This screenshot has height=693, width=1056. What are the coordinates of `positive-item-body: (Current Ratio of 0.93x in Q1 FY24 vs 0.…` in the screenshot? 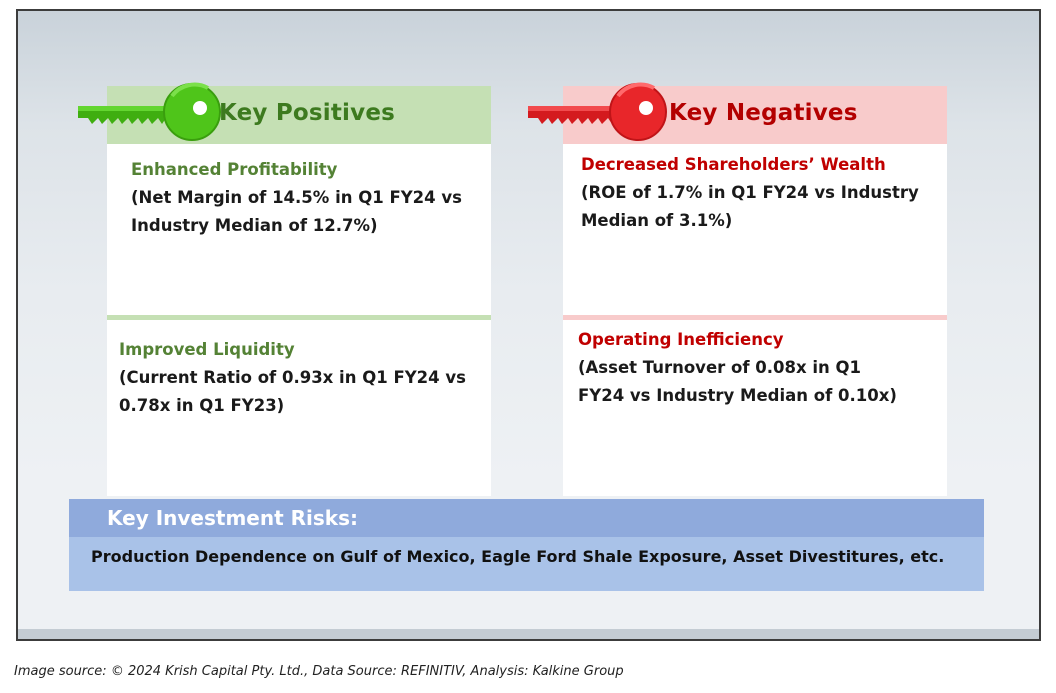 It's located at (292, 391).